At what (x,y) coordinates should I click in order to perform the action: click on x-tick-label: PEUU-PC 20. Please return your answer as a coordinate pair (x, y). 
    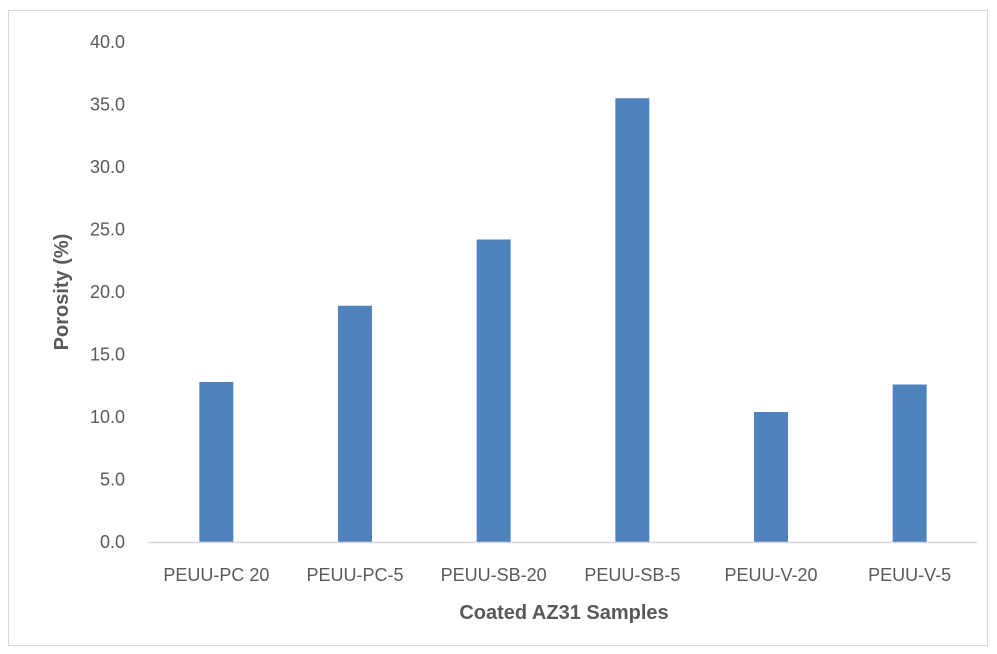
    Looking at the image, I should click on (216, 575).